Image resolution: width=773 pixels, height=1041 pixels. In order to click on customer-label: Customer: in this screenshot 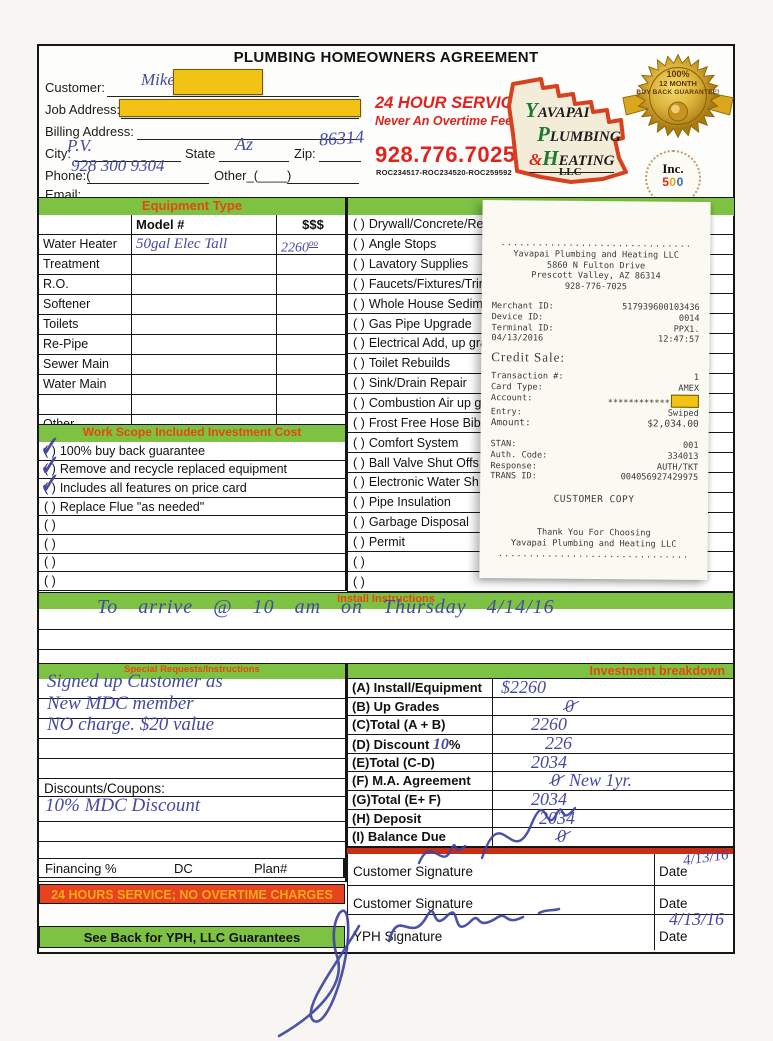, I will do `click(75, 87)`.